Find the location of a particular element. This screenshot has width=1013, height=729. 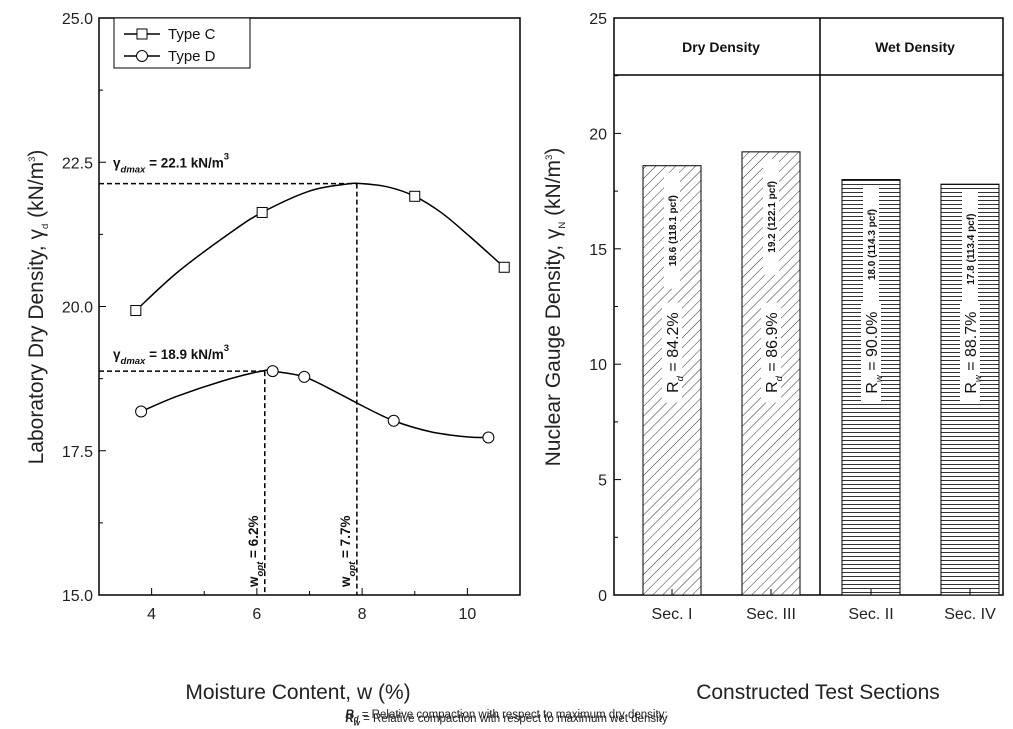

right-y-tick-label: 15 is located at coordinates (598, 250).